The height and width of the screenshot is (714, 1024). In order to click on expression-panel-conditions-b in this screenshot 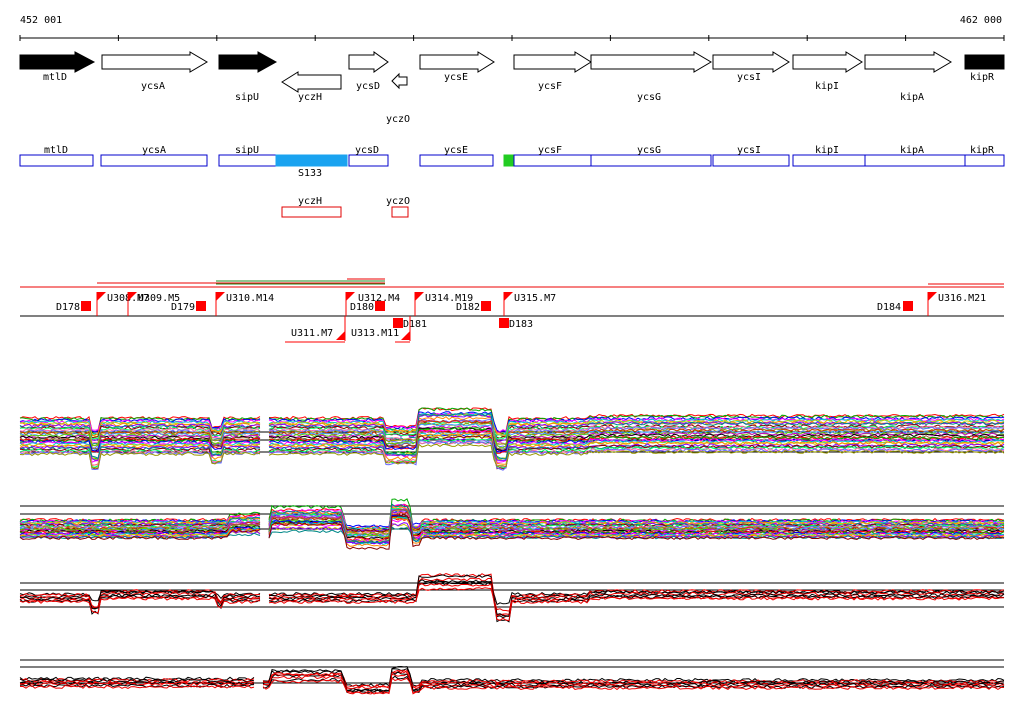, I will do `click(512, 524)`.